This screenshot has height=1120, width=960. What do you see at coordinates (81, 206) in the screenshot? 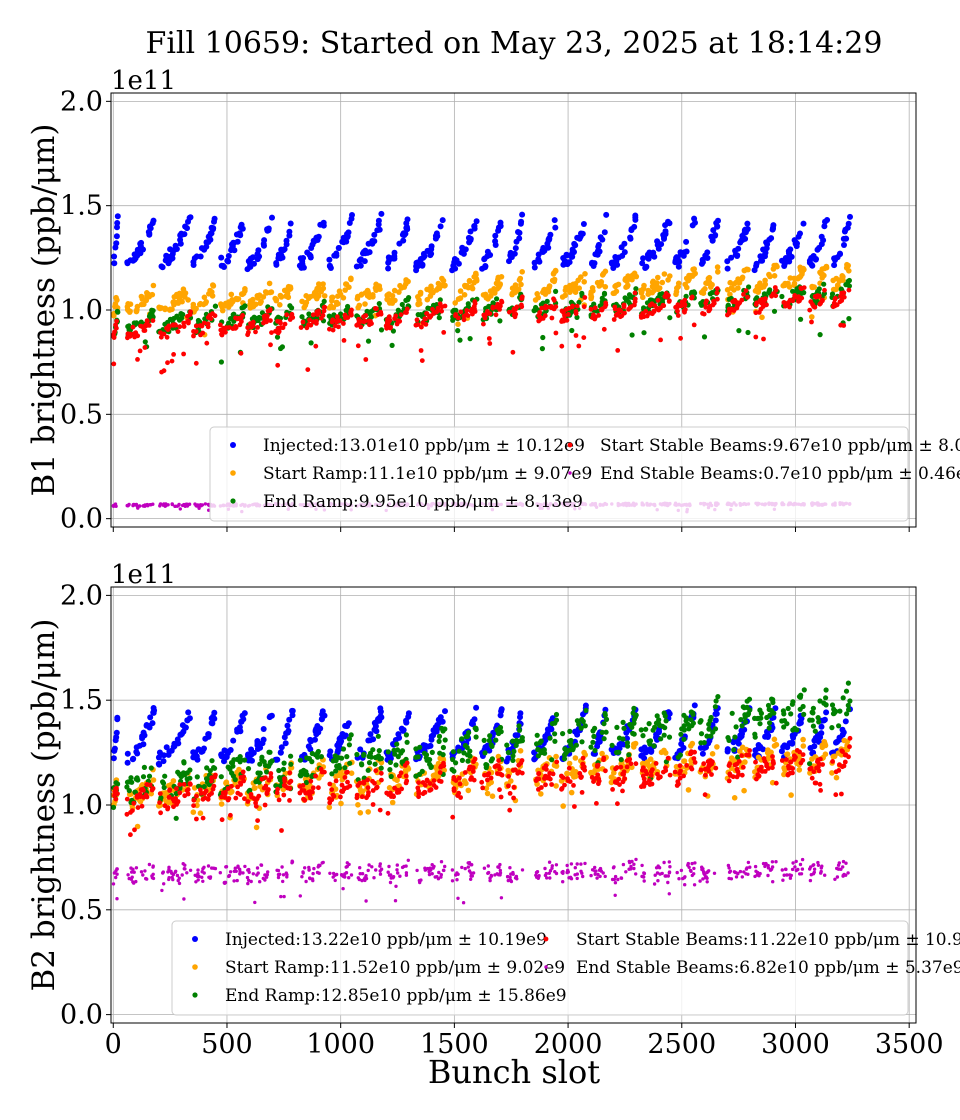
I see `y-tick-label: 1.5` at bounding box center [81, 206].